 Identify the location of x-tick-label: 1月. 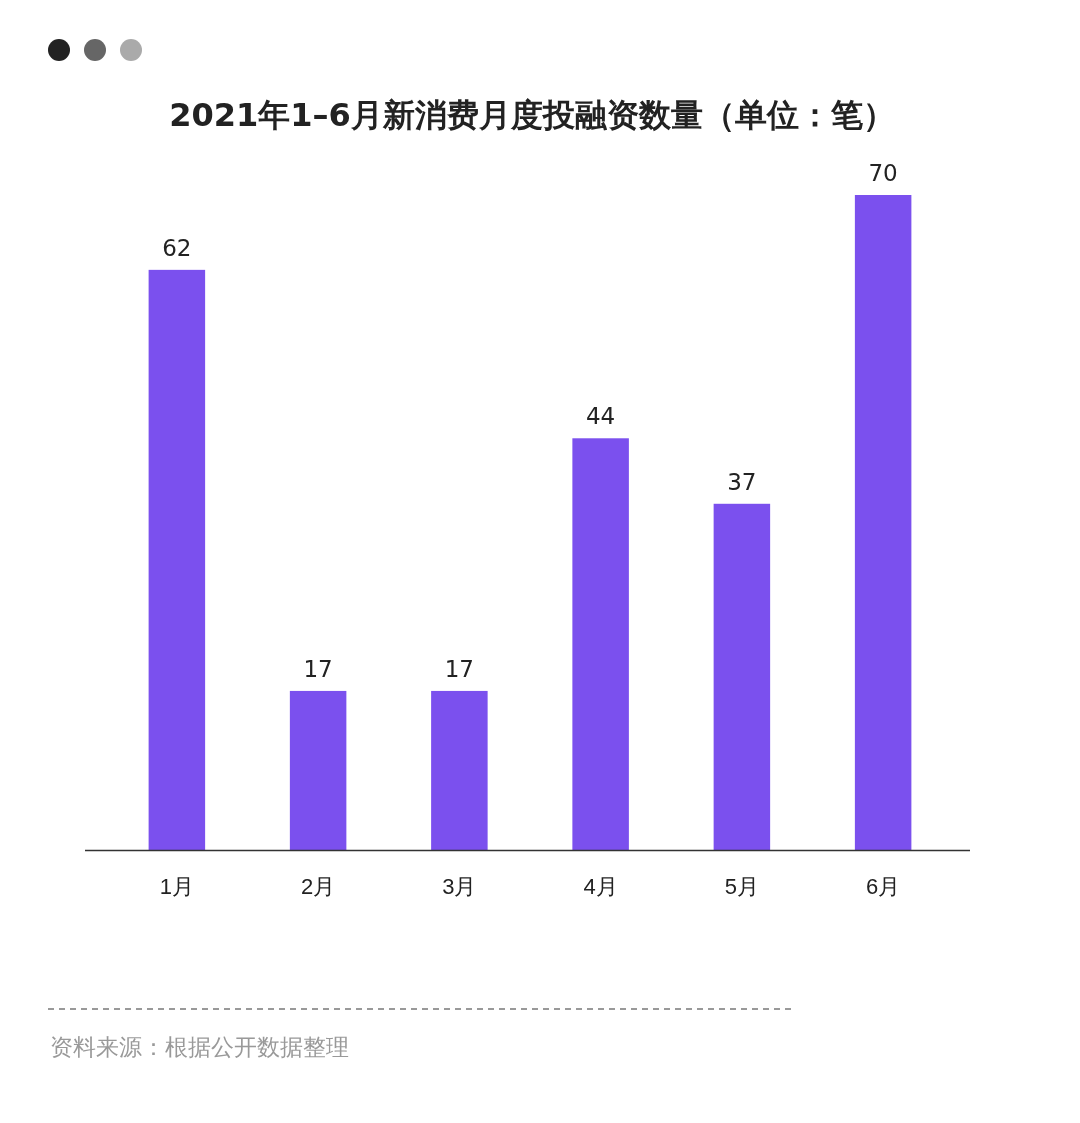
(176, 886).